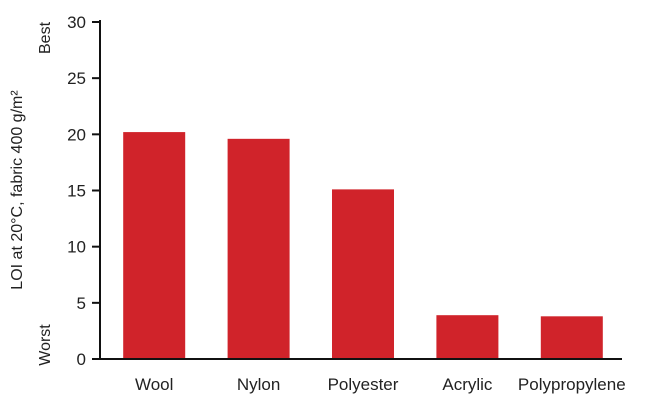 The width and height of the screenshot is (655, 396). Describe the element at coordinates (467, 384) in the screenshot. I see `x-category-label: Acrylic` at that location.